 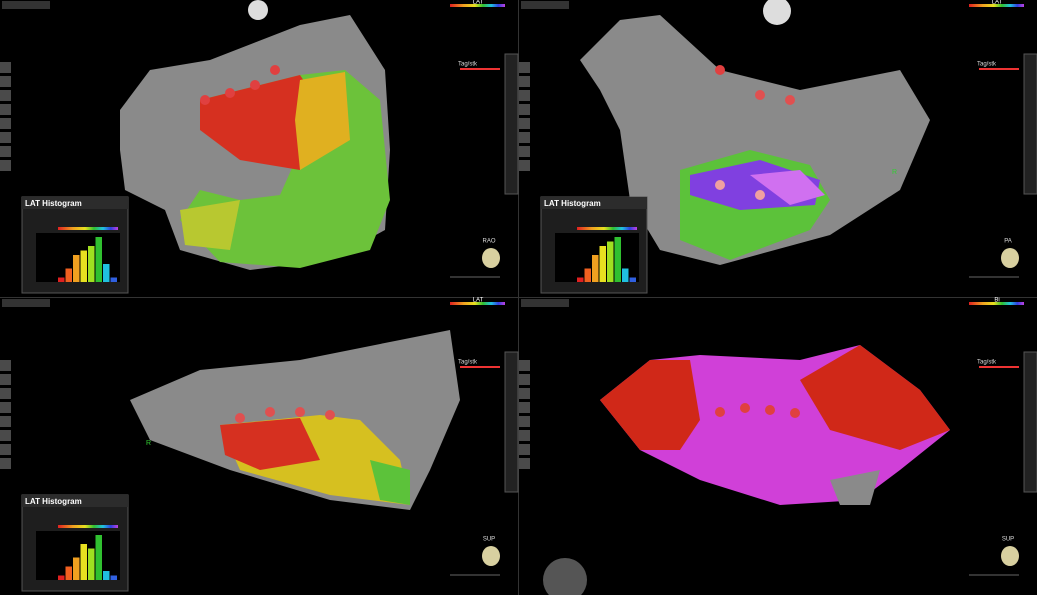 I want to click on view-label: PA, so click(x=1008, y=242).